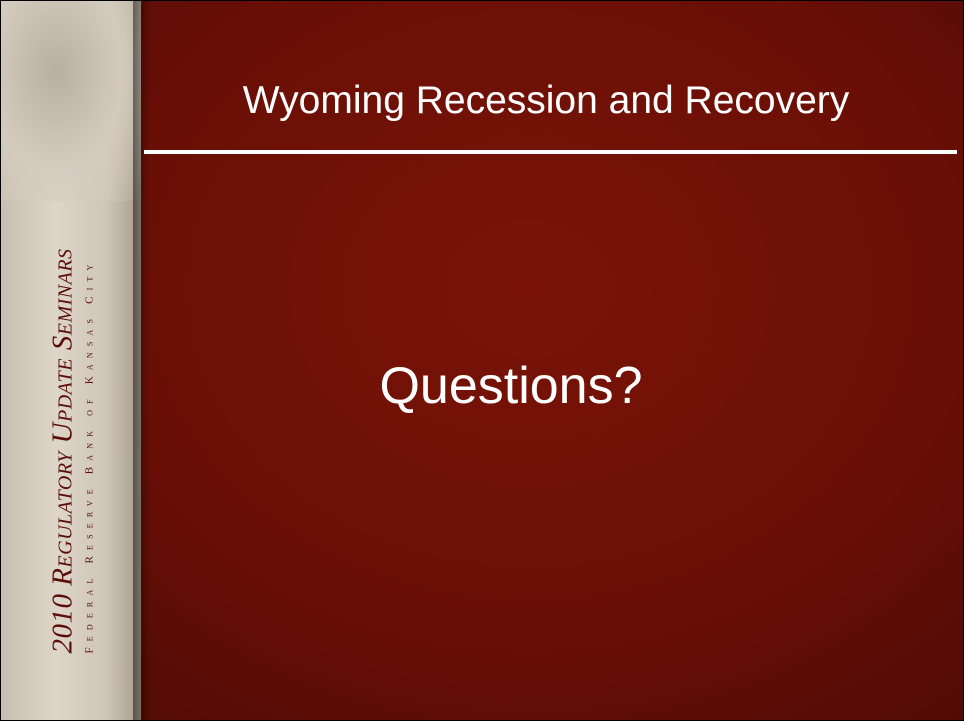  Describe the element at coordinates (142, 360) in the screenshot. I see `sidebar-shadow` at that location.